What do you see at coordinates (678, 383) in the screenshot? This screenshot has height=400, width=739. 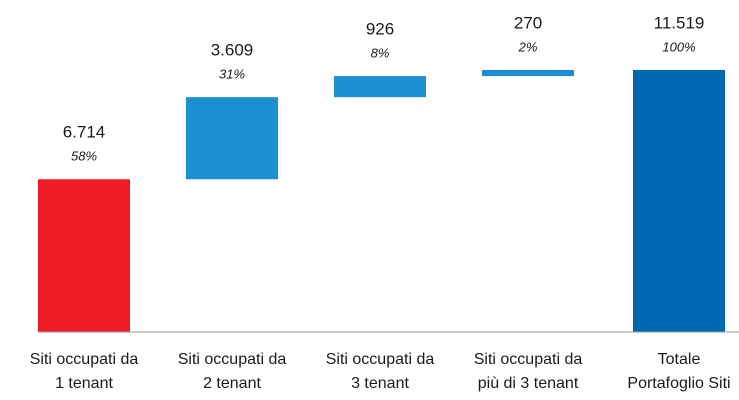 I see `category-label: Portafoglio Siti` at bounding box center [678, 383].